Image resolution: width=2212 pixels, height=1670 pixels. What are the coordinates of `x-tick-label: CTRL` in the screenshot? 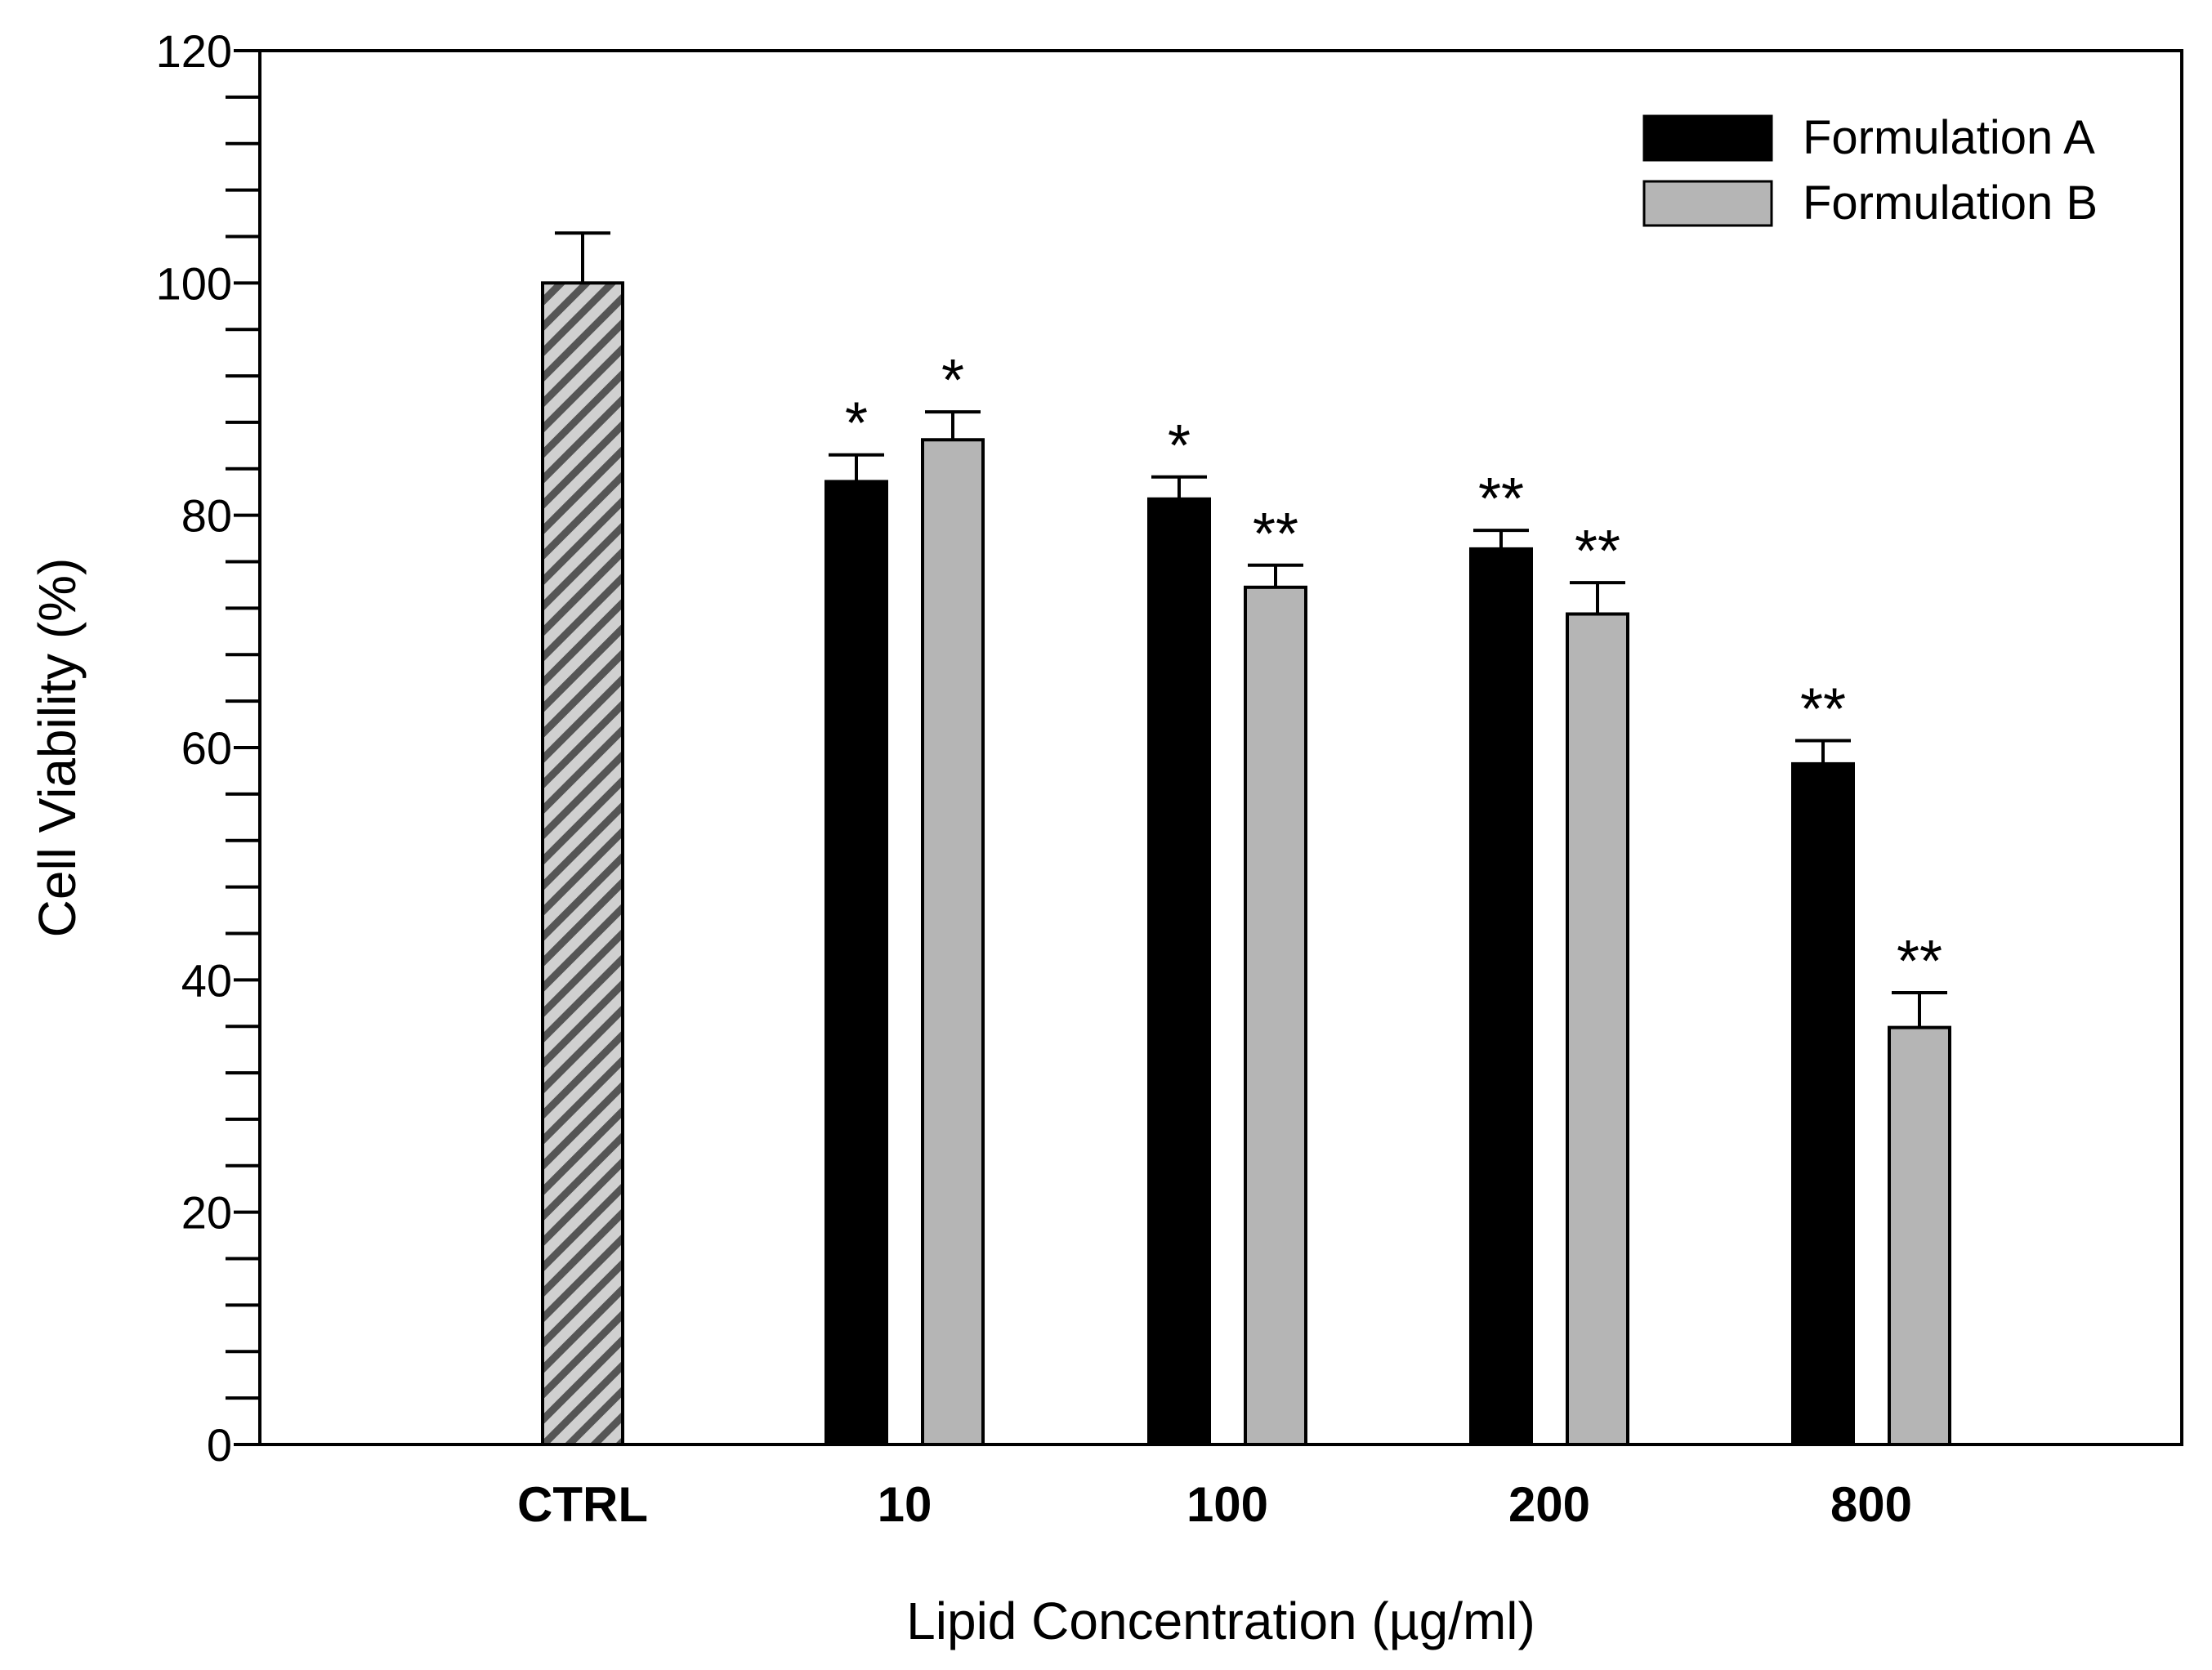 It's located at (582, 1504).